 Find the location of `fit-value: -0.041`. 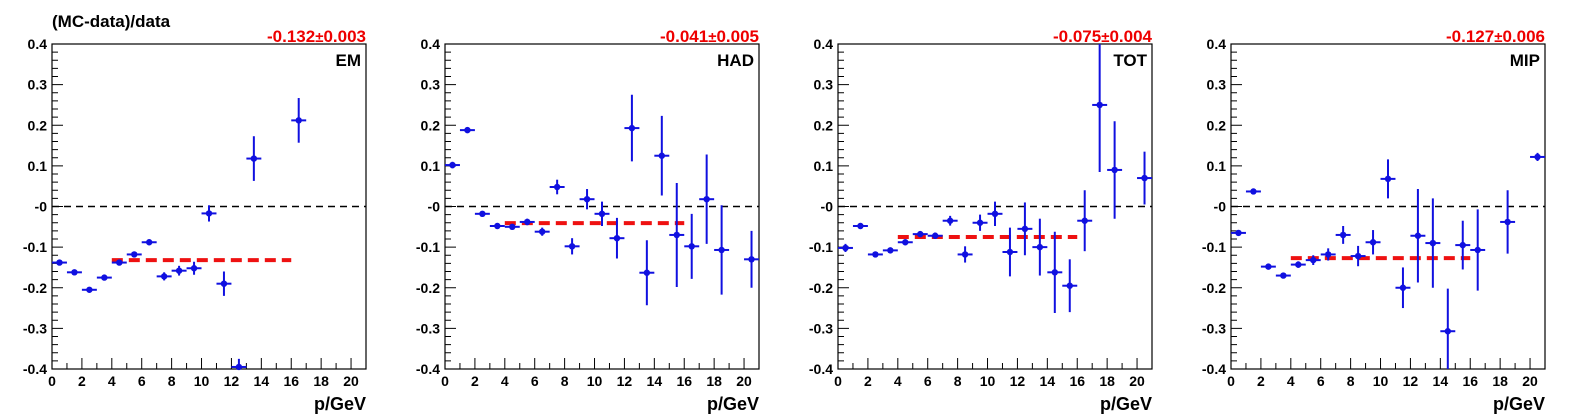

fit-value: -0.041 is located at coordinates (684, 36).